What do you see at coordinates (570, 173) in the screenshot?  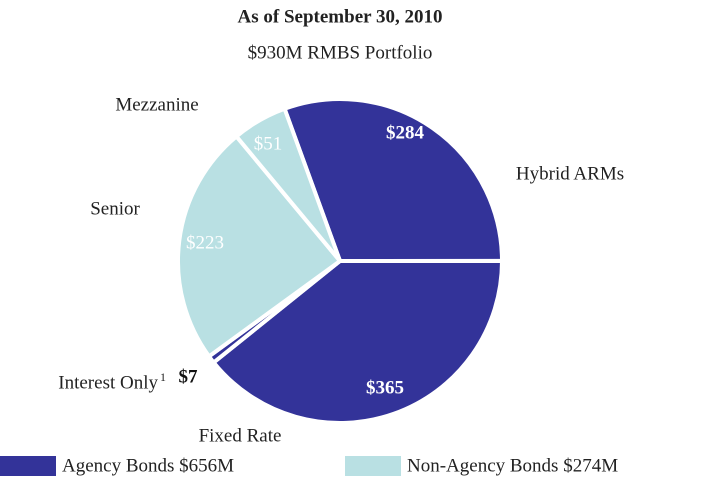 I see `category-label: Hybrid ARMs` at bounding box center [570, 173].